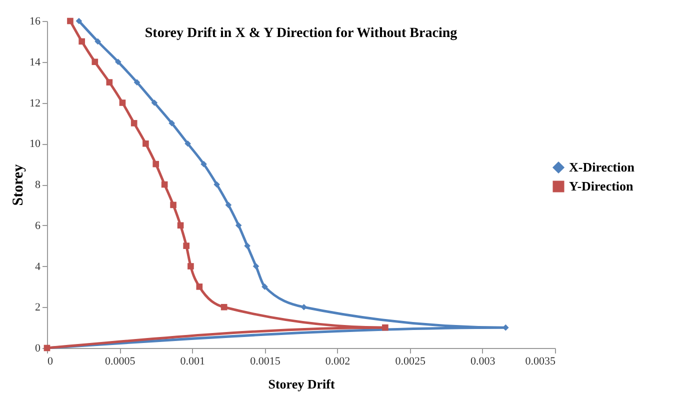  I want to click on y-tick-label: 14, so click(35, 62).